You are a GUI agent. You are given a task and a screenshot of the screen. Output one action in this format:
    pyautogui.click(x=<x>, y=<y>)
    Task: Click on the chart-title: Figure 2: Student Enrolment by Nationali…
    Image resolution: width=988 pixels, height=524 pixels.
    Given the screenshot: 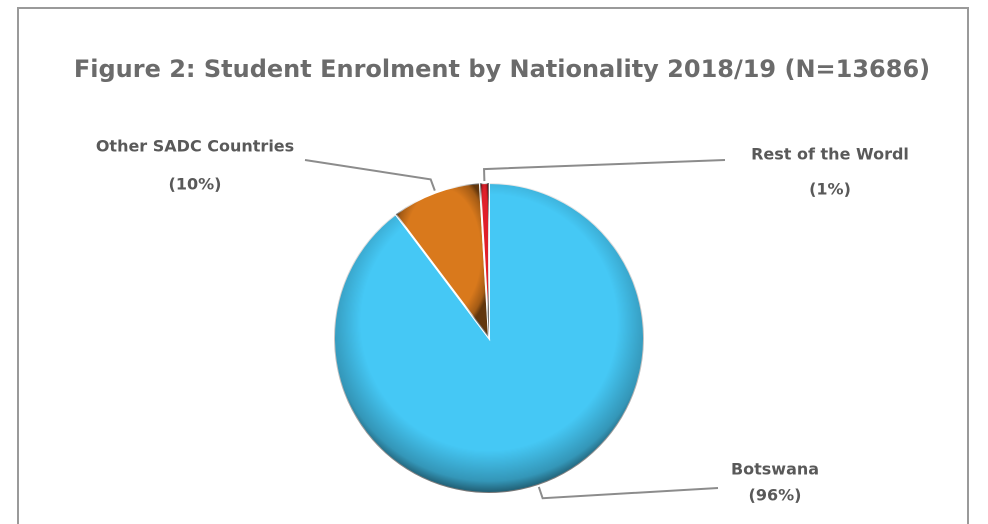 What is the action you would take?
    pyautogui.click(x=502, y=69)
    